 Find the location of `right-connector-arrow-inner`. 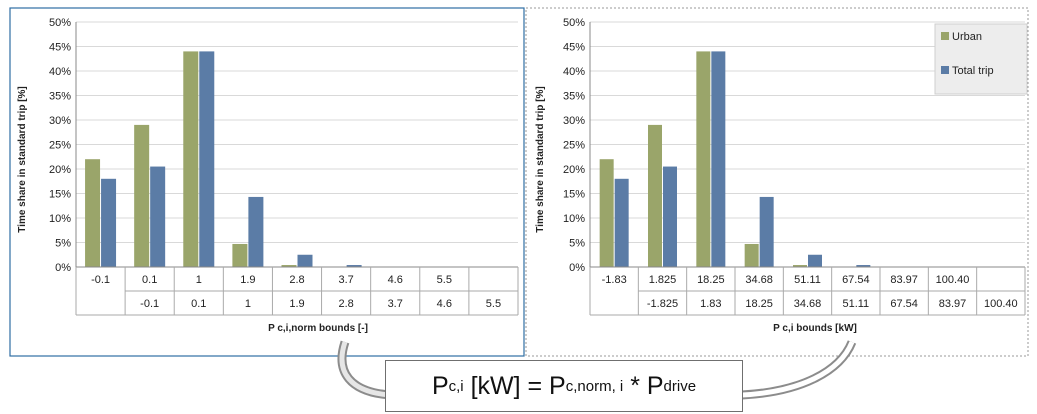

right-connector-arrow-inner is located at coordinates (798, 369).